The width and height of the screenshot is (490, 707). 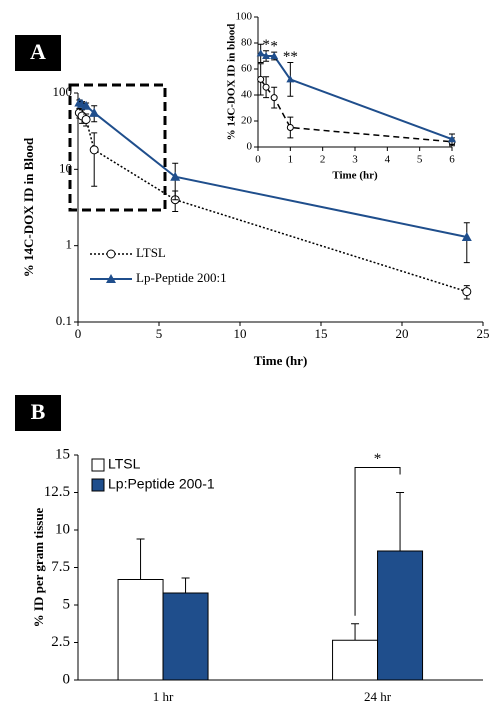 I want to click on y-tick-label: 15, so click(x=62, y=454).